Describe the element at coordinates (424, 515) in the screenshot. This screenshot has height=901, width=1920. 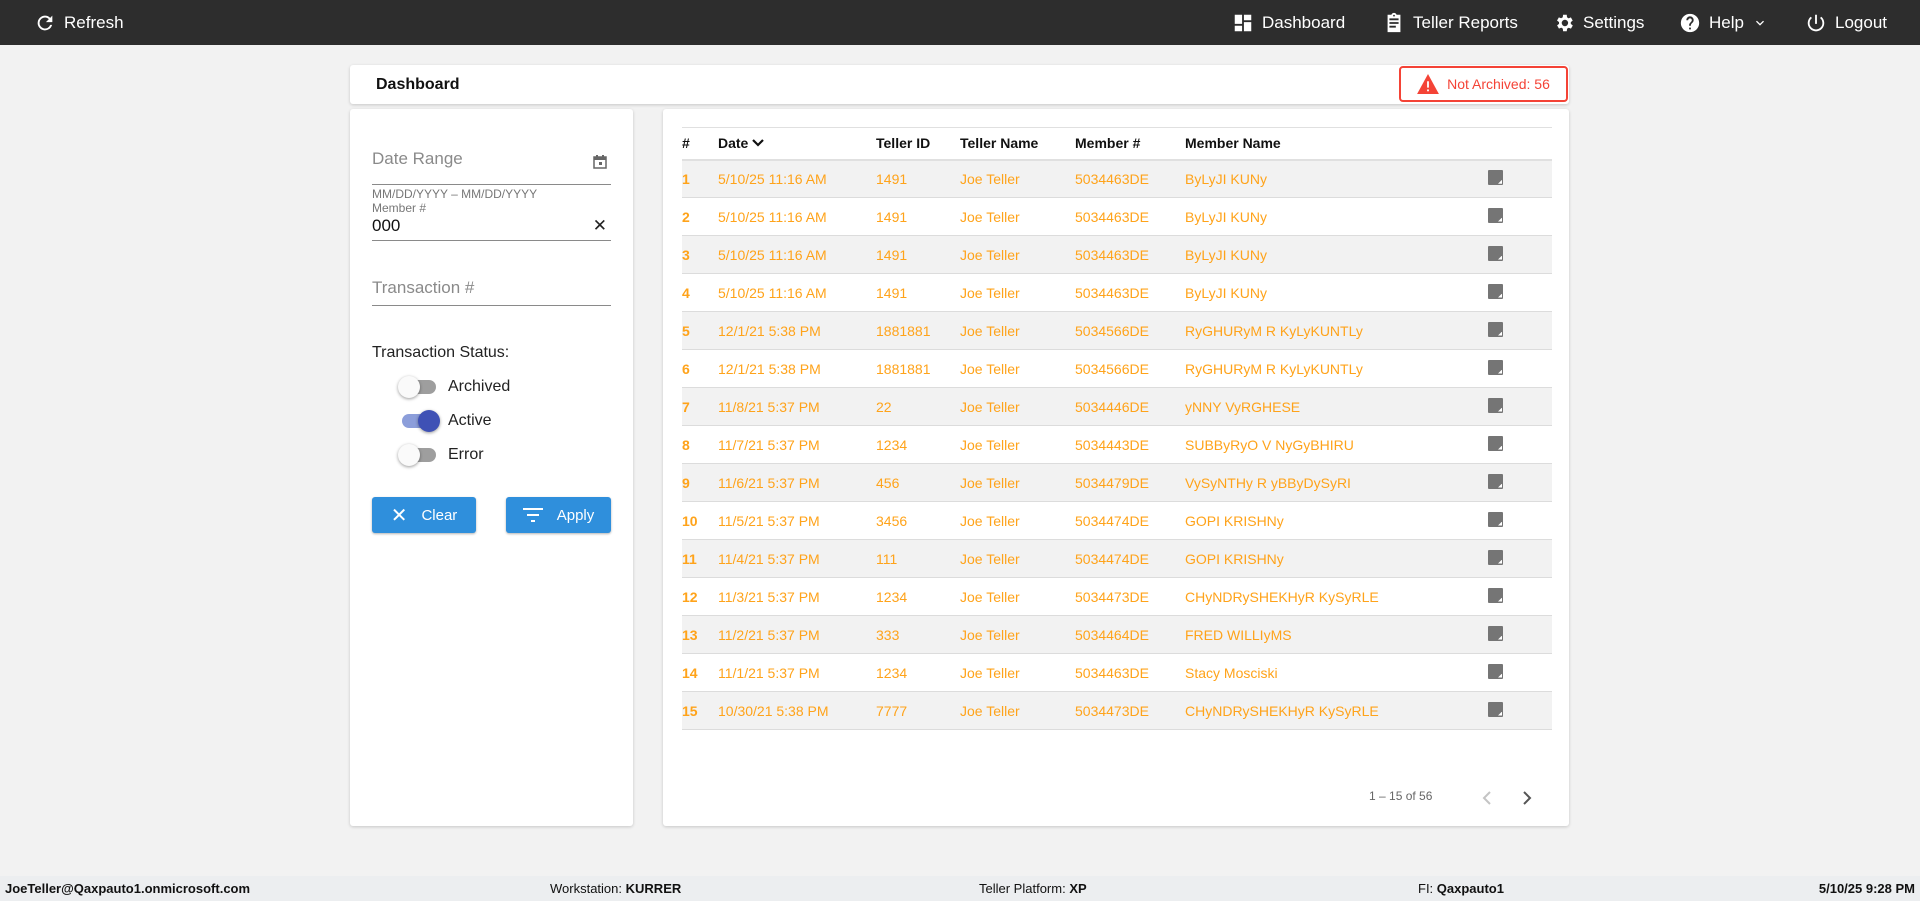
I see `clear-button: ✕ Clear` at that location.